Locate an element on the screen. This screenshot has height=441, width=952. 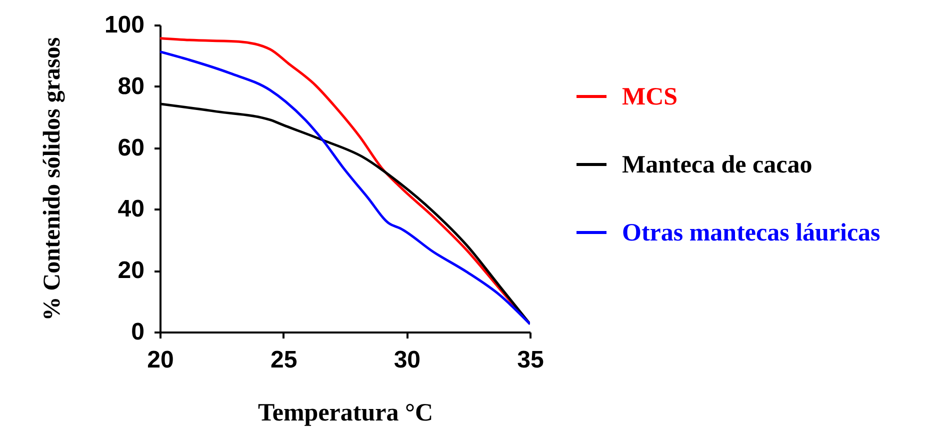
y-tick-label: 100 is located at coordinates (124, 25).